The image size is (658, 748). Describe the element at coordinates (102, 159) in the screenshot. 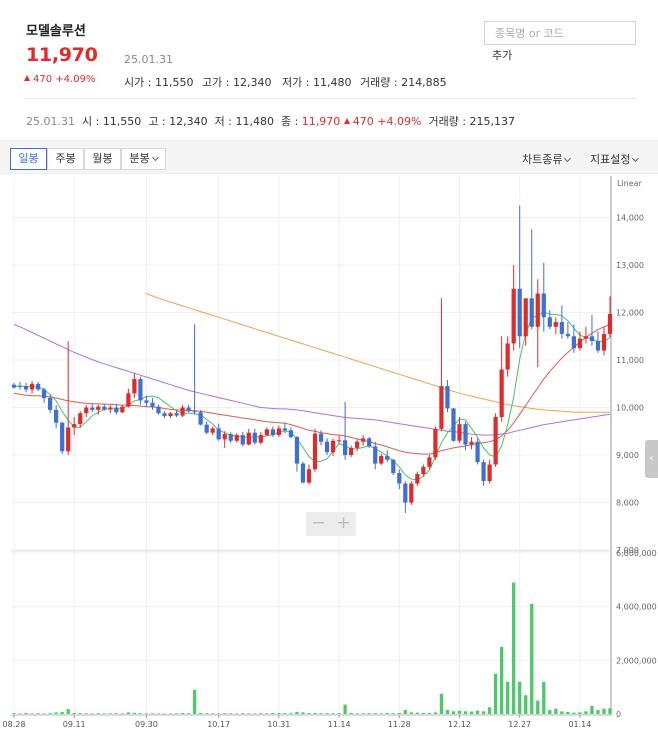

I see `tab-monthly: 월봉` at that location.